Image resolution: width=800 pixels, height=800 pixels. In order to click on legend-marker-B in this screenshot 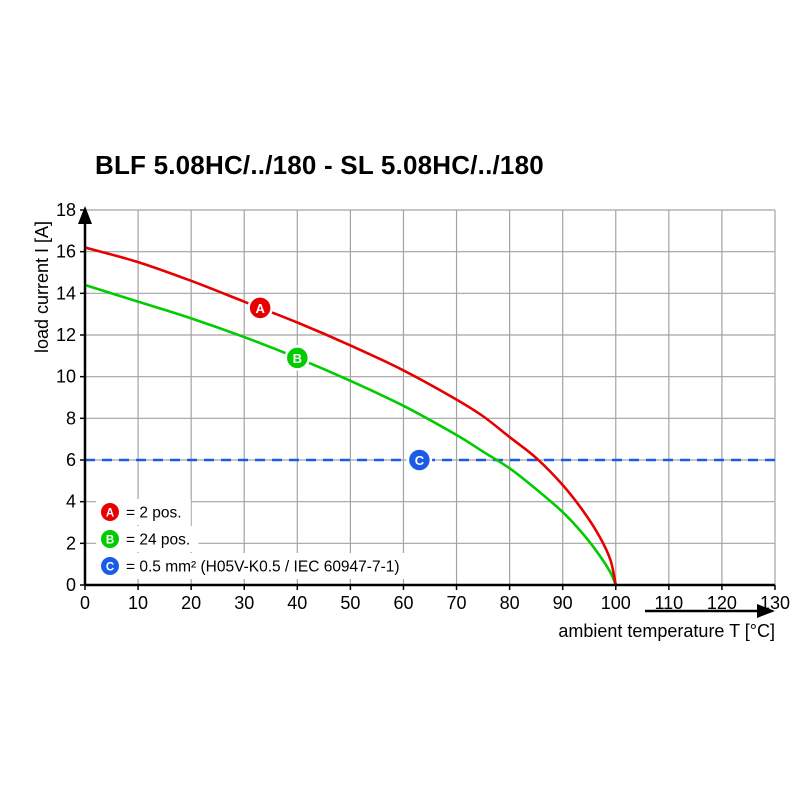, I will do `click(110, 539)`.